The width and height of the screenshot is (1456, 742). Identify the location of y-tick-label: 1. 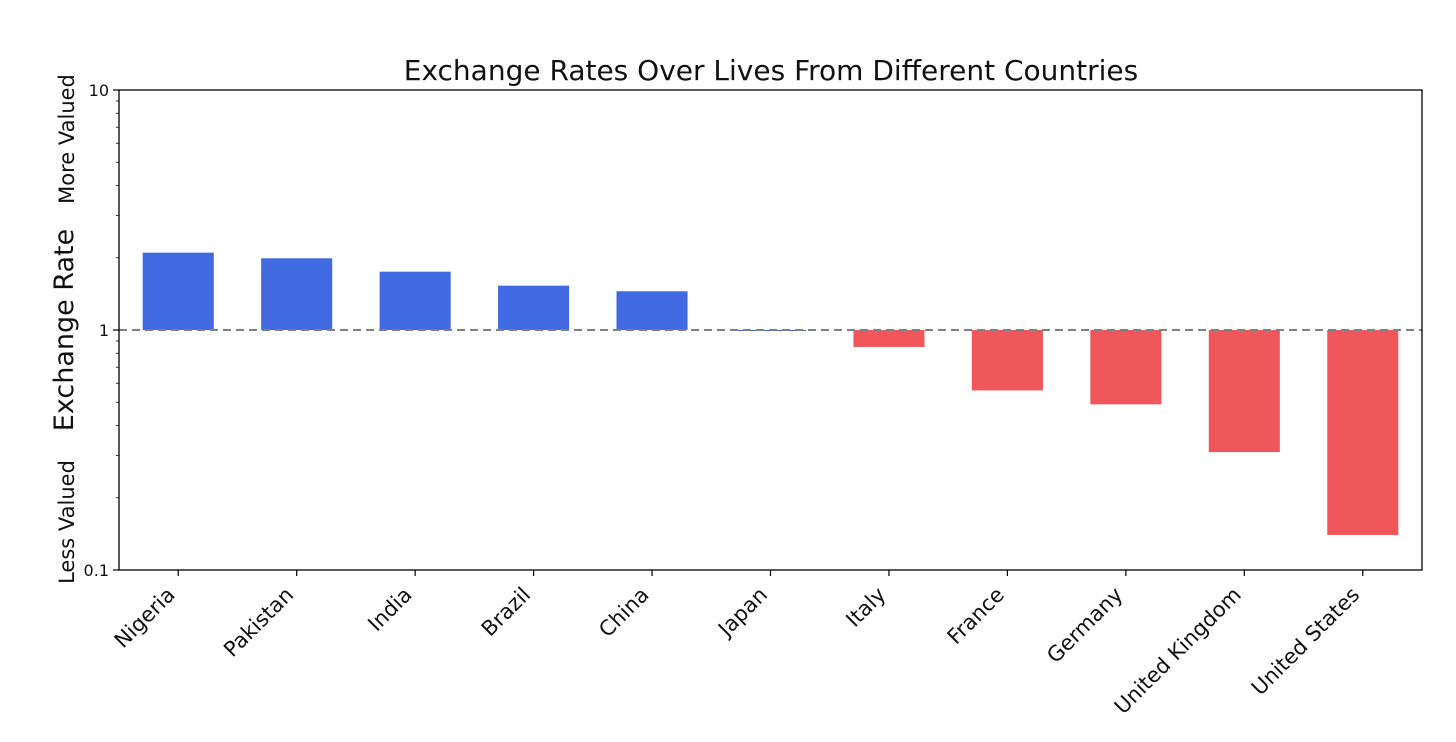
(104, 330).